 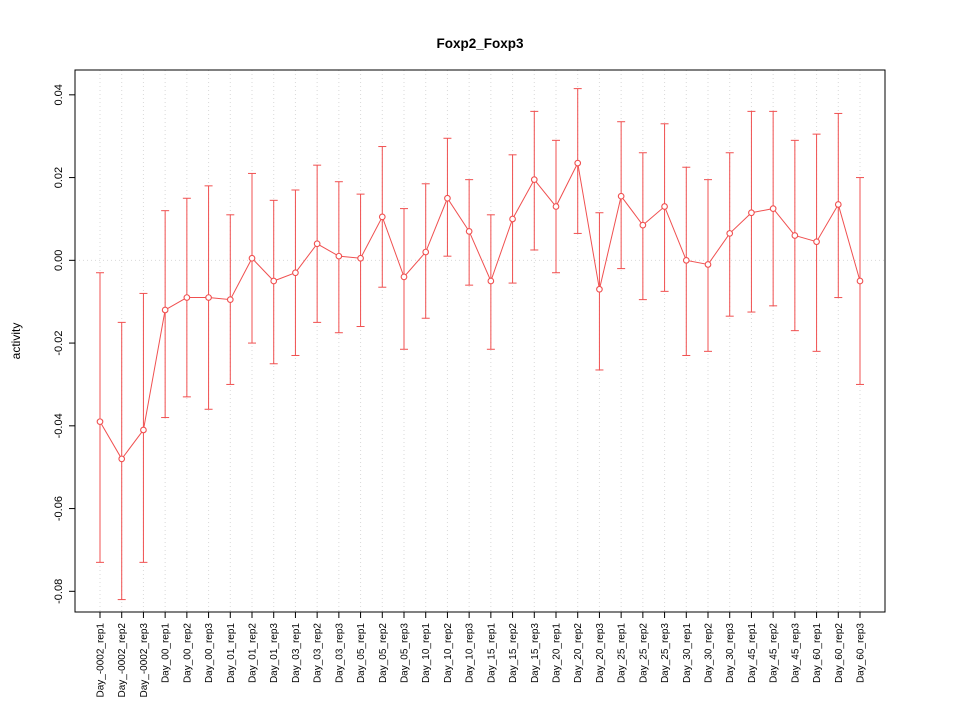 I want to click on y-tick-label: -0.06, so click(x=59, y=508).